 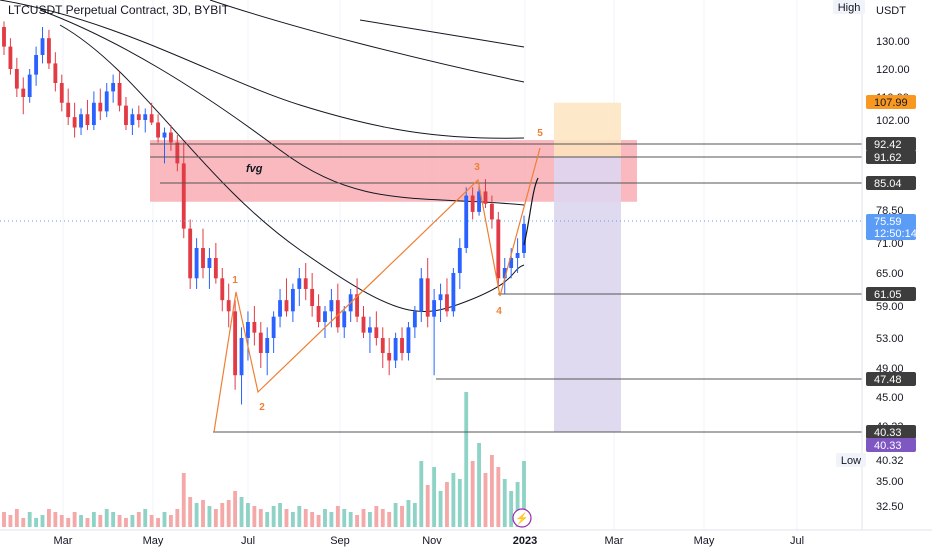 What do you see at coordinates (895, 234) in the screenshot?
I see `price-badge: 12:50:14` at bounding box center [895, 234].